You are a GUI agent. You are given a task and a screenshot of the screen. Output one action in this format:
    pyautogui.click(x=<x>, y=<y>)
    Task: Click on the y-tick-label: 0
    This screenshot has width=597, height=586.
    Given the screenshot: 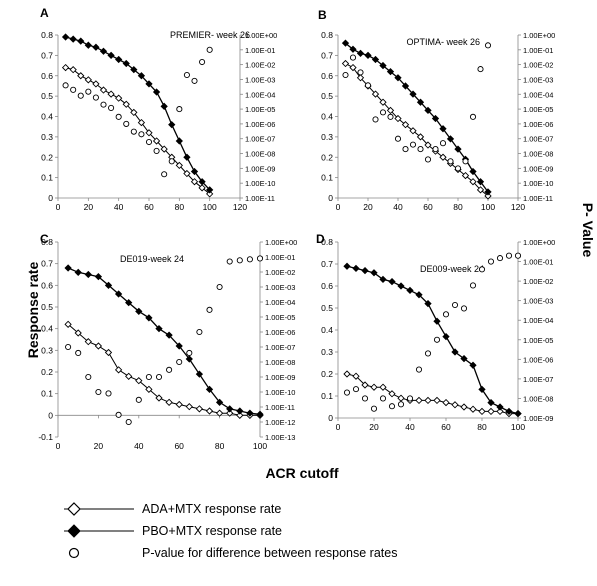 What is the action you would take?
    pyautogui.click(x=330, y=418)
    